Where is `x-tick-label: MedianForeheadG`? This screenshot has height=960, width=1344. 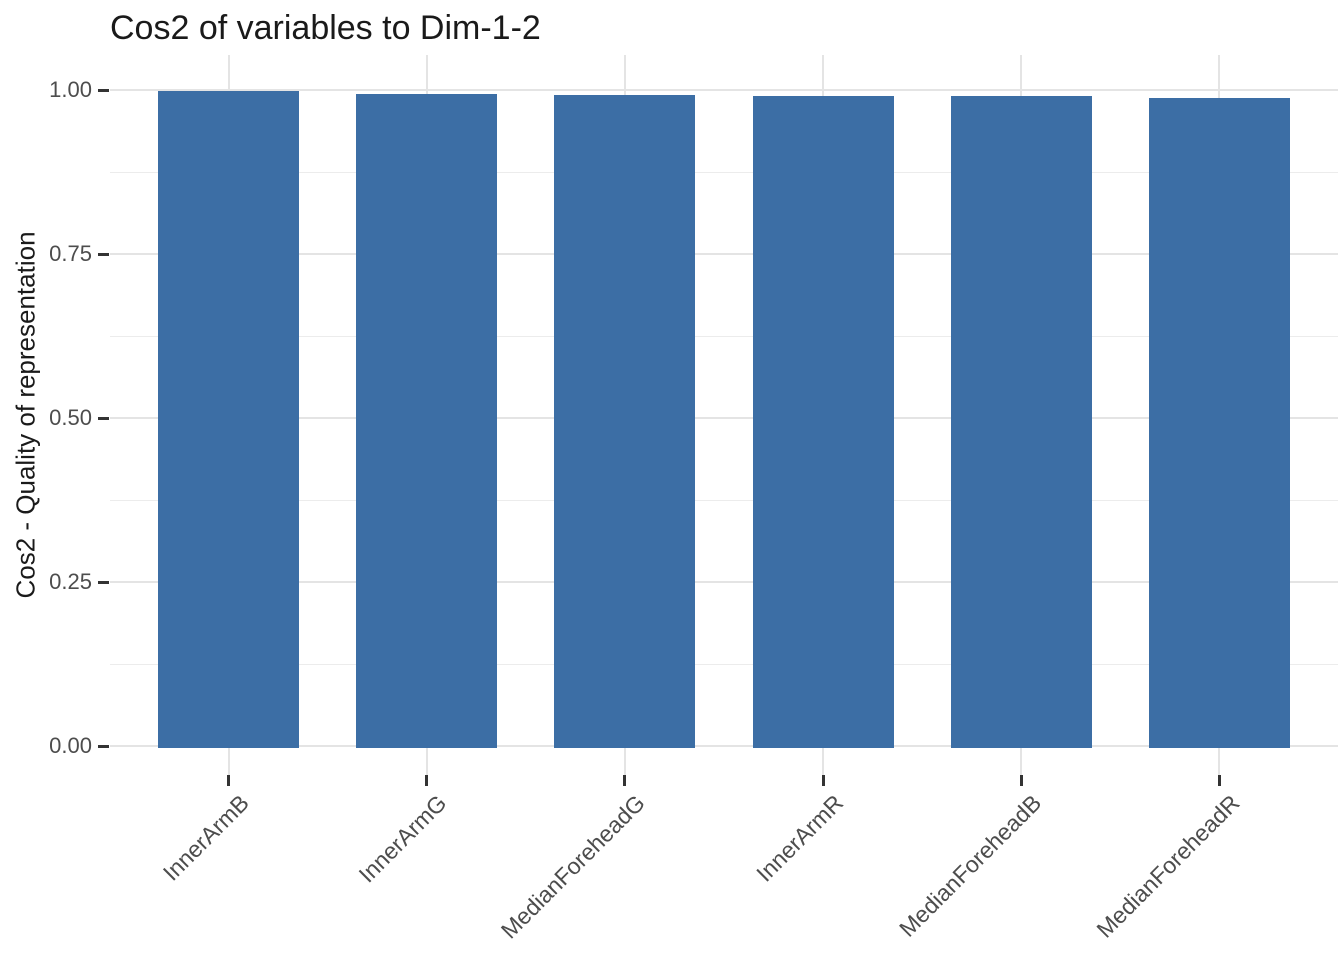
x-tick-label: MedianForeheadG is located at coordinates (572, 866).